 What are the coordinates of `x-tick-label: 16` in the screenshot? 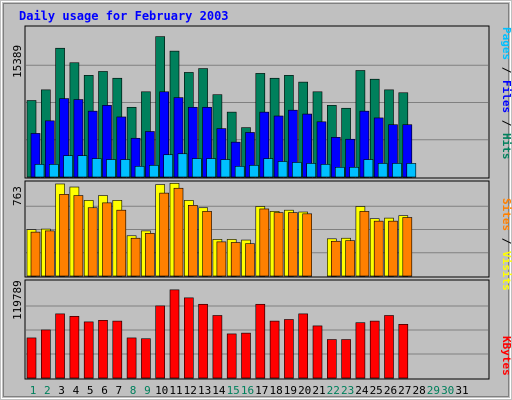 It's located at (247, 390).